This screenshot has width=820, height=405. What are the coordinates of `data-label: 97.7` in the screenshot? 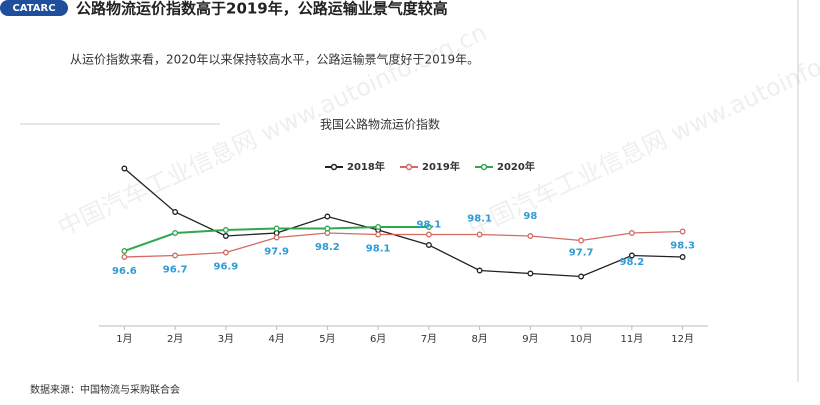 It's located at (581, 253).